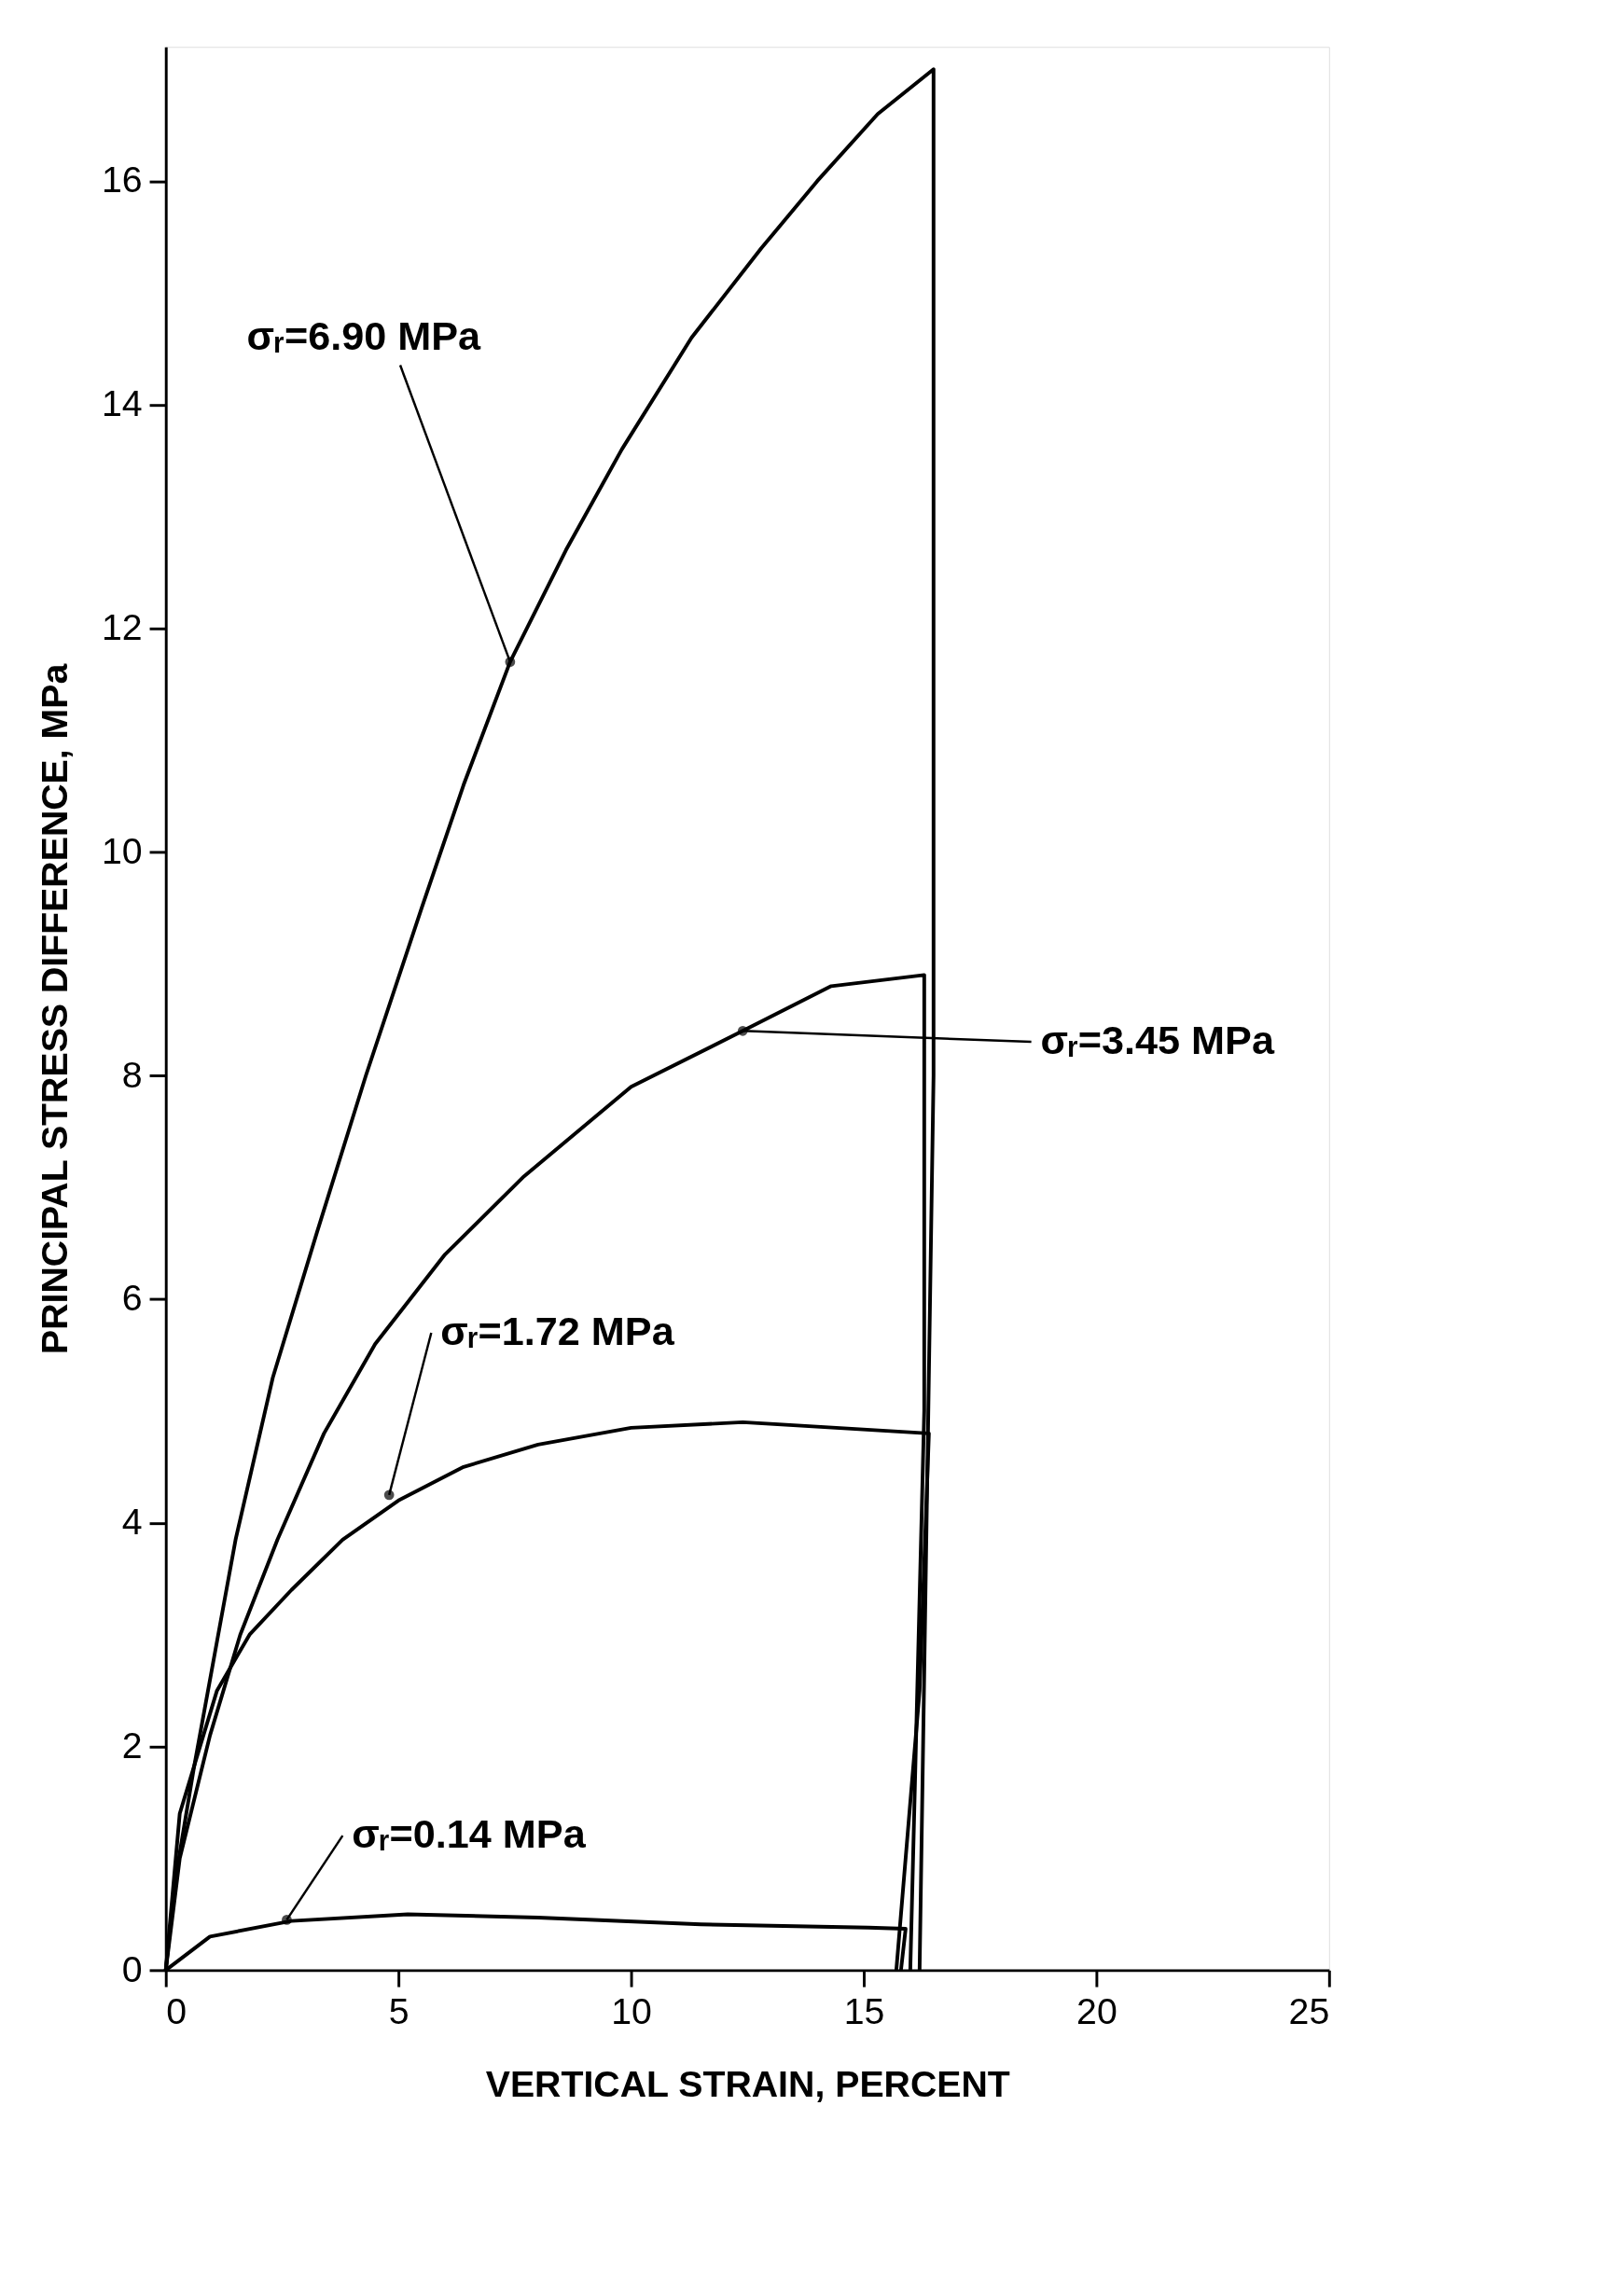 Image resolution: width=1624 pixels, height=2272 pixels. What do you see at coordinates (864, 2010) in the screenshot?
I see `x-tick-label: 15` at bounding box center [864, 2010].